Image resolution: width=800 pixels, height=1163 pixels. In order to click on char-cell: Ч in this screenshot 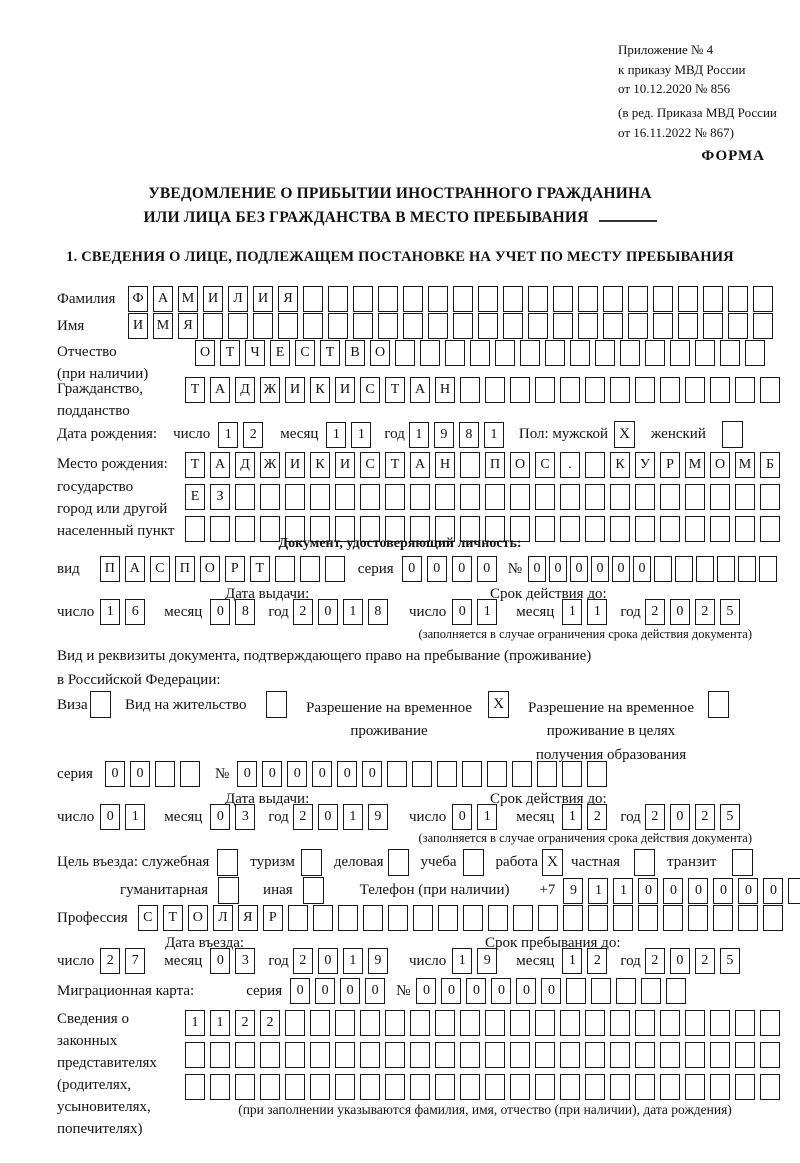, I will do `click(255, 353)`.